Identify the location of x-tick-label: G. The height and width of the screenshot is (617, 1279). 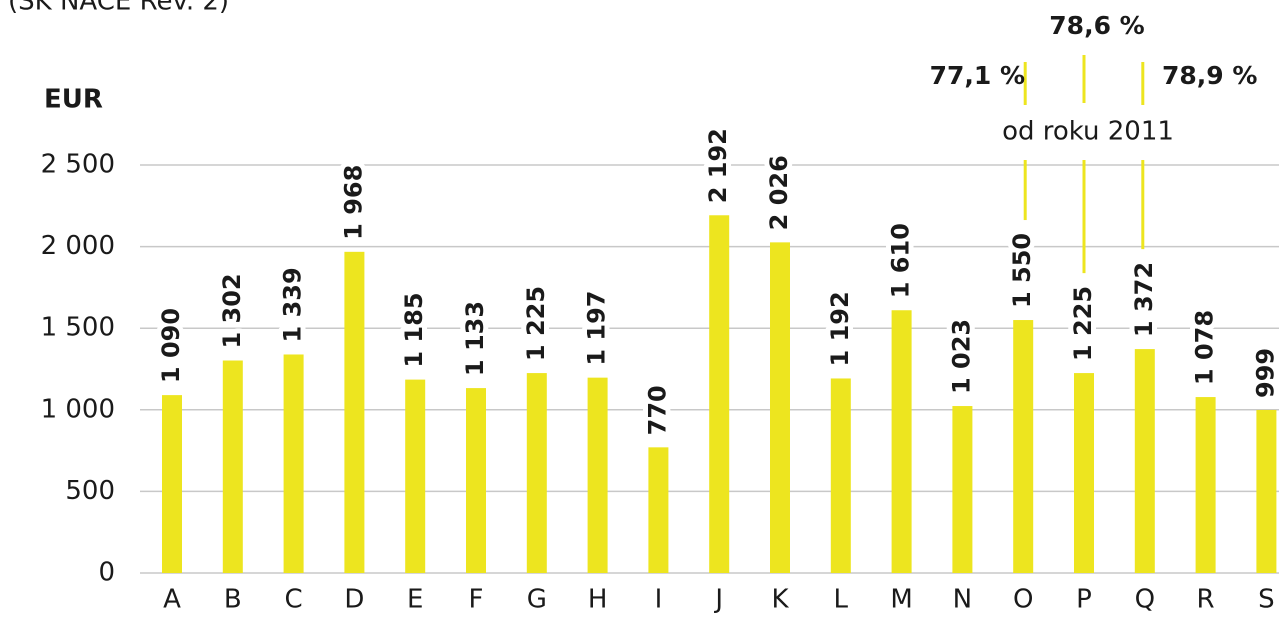
(537, 599).